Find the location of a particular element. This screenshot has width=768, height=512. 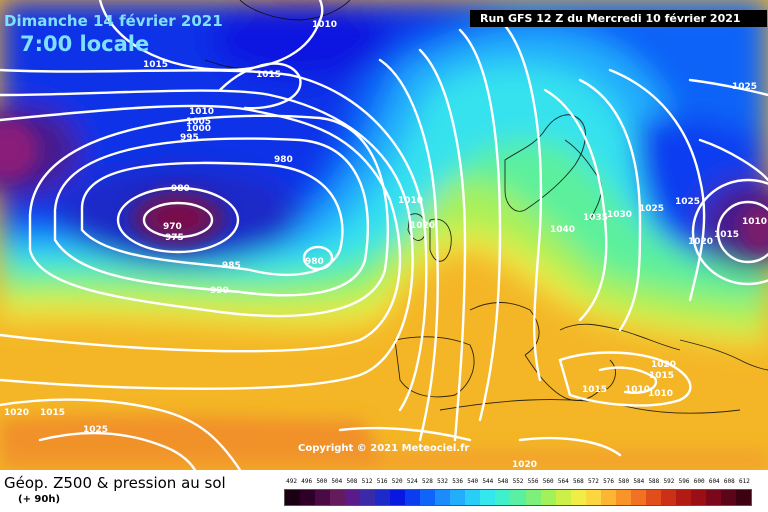

colorbar-tick-label: 552 is located at coordinates (518, 481).